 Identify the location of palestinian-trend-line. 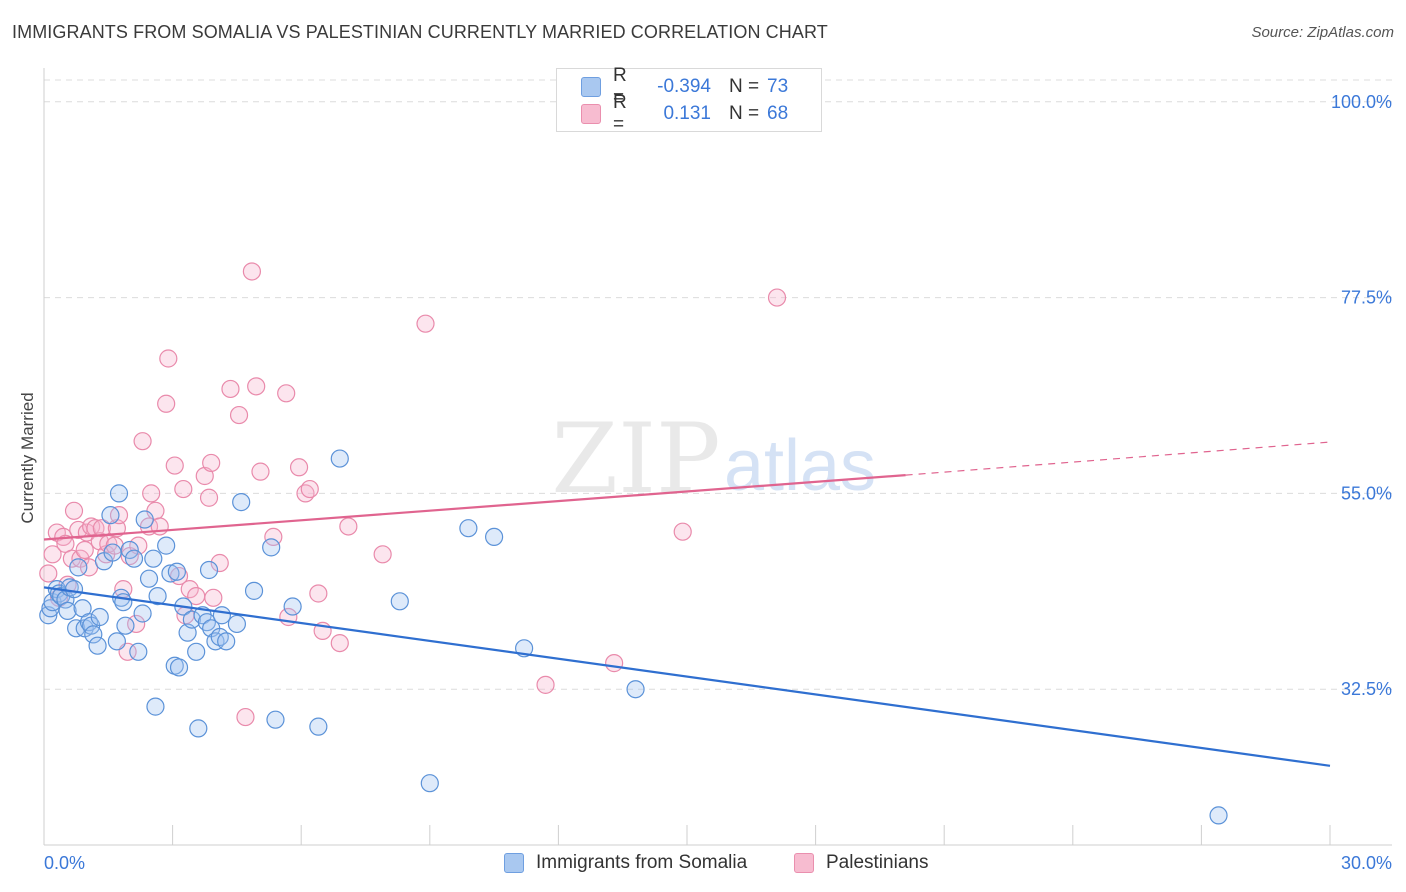
(474, 507).